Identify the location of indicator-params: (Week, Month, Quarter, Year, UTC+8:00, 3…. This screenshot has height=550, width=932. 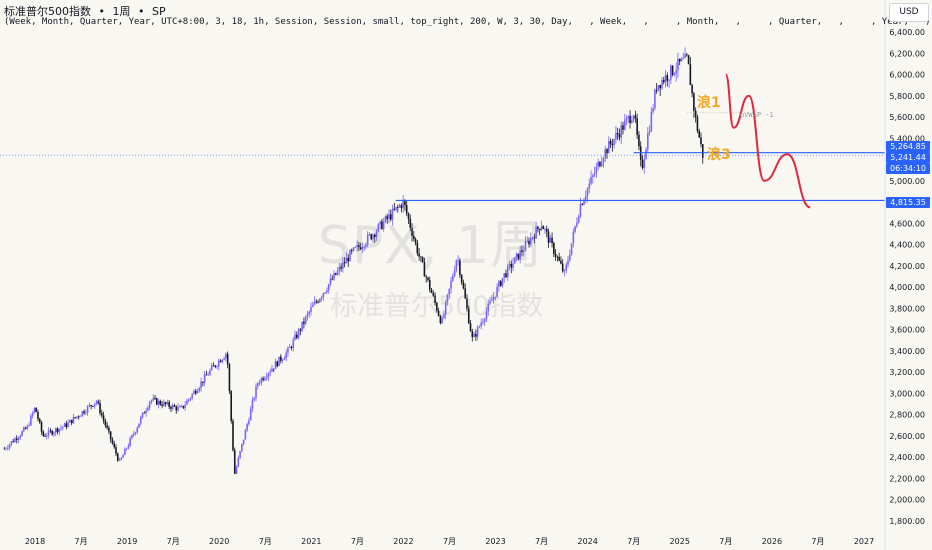
(467, 22).